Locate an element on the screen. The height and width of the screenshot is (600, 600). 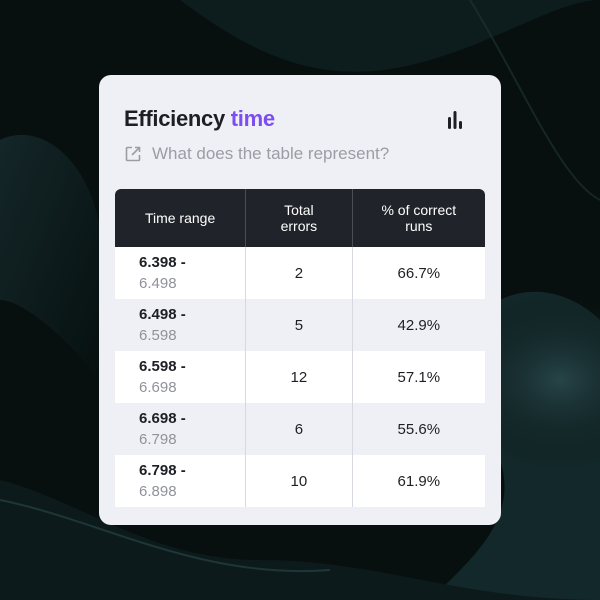
cell-total-errors: 2 is located at coordinates (299, 273).